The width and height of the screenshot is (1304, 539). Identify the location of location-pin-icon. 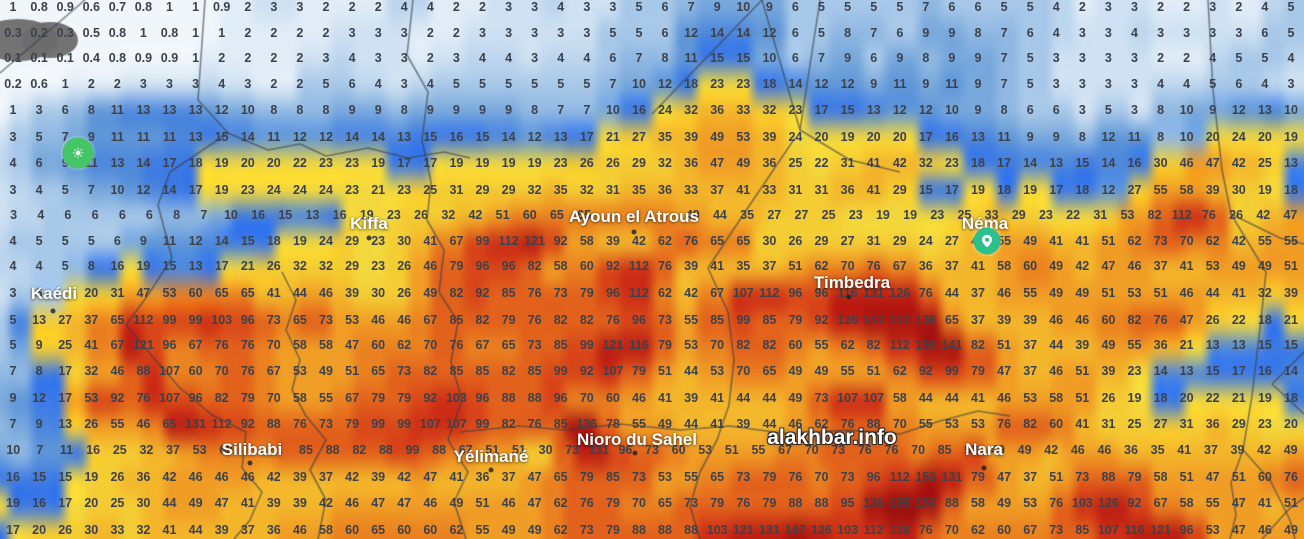
(987, 241).